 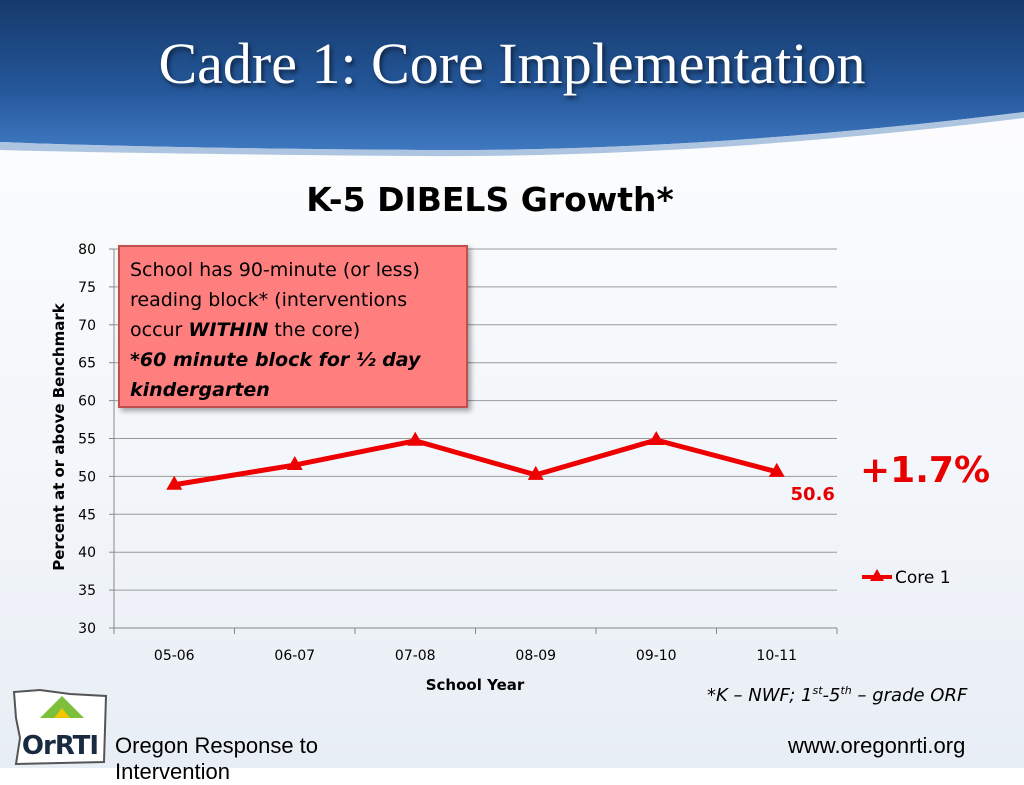 What do you see at coordinates (512, 63) in the screenshot?
I see `slide-title: Cadre 1: Core Implementation` at bounding box center [512, 63].